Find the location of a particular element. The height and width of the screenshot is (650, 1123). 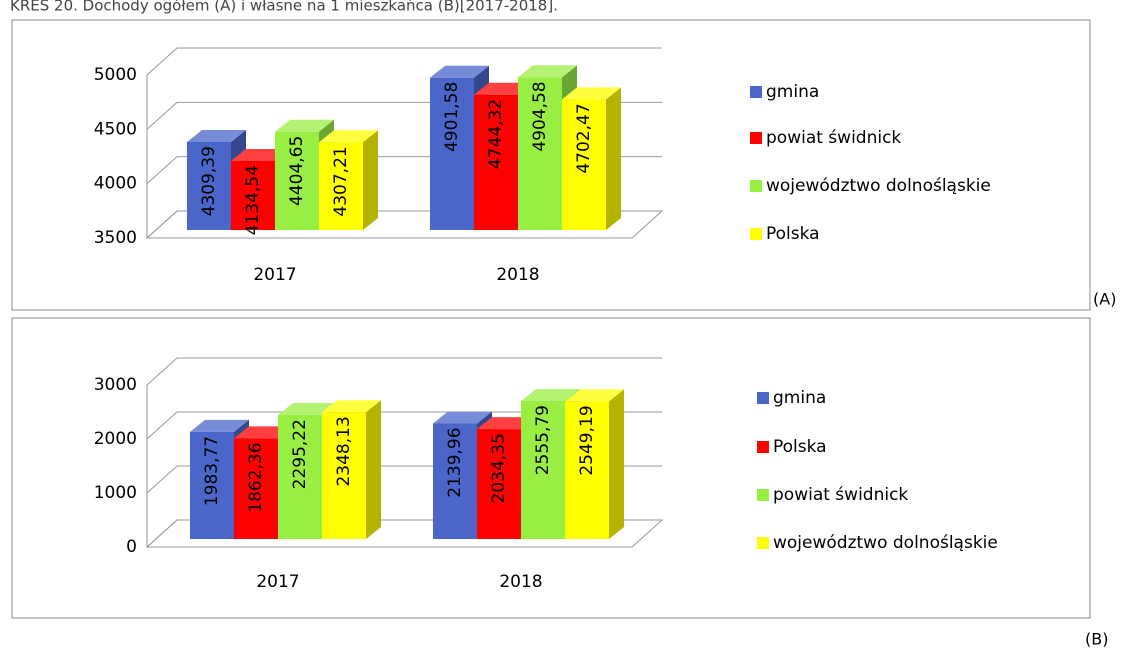

y-tick-label: 4500 is located at coordinates (115, 129).